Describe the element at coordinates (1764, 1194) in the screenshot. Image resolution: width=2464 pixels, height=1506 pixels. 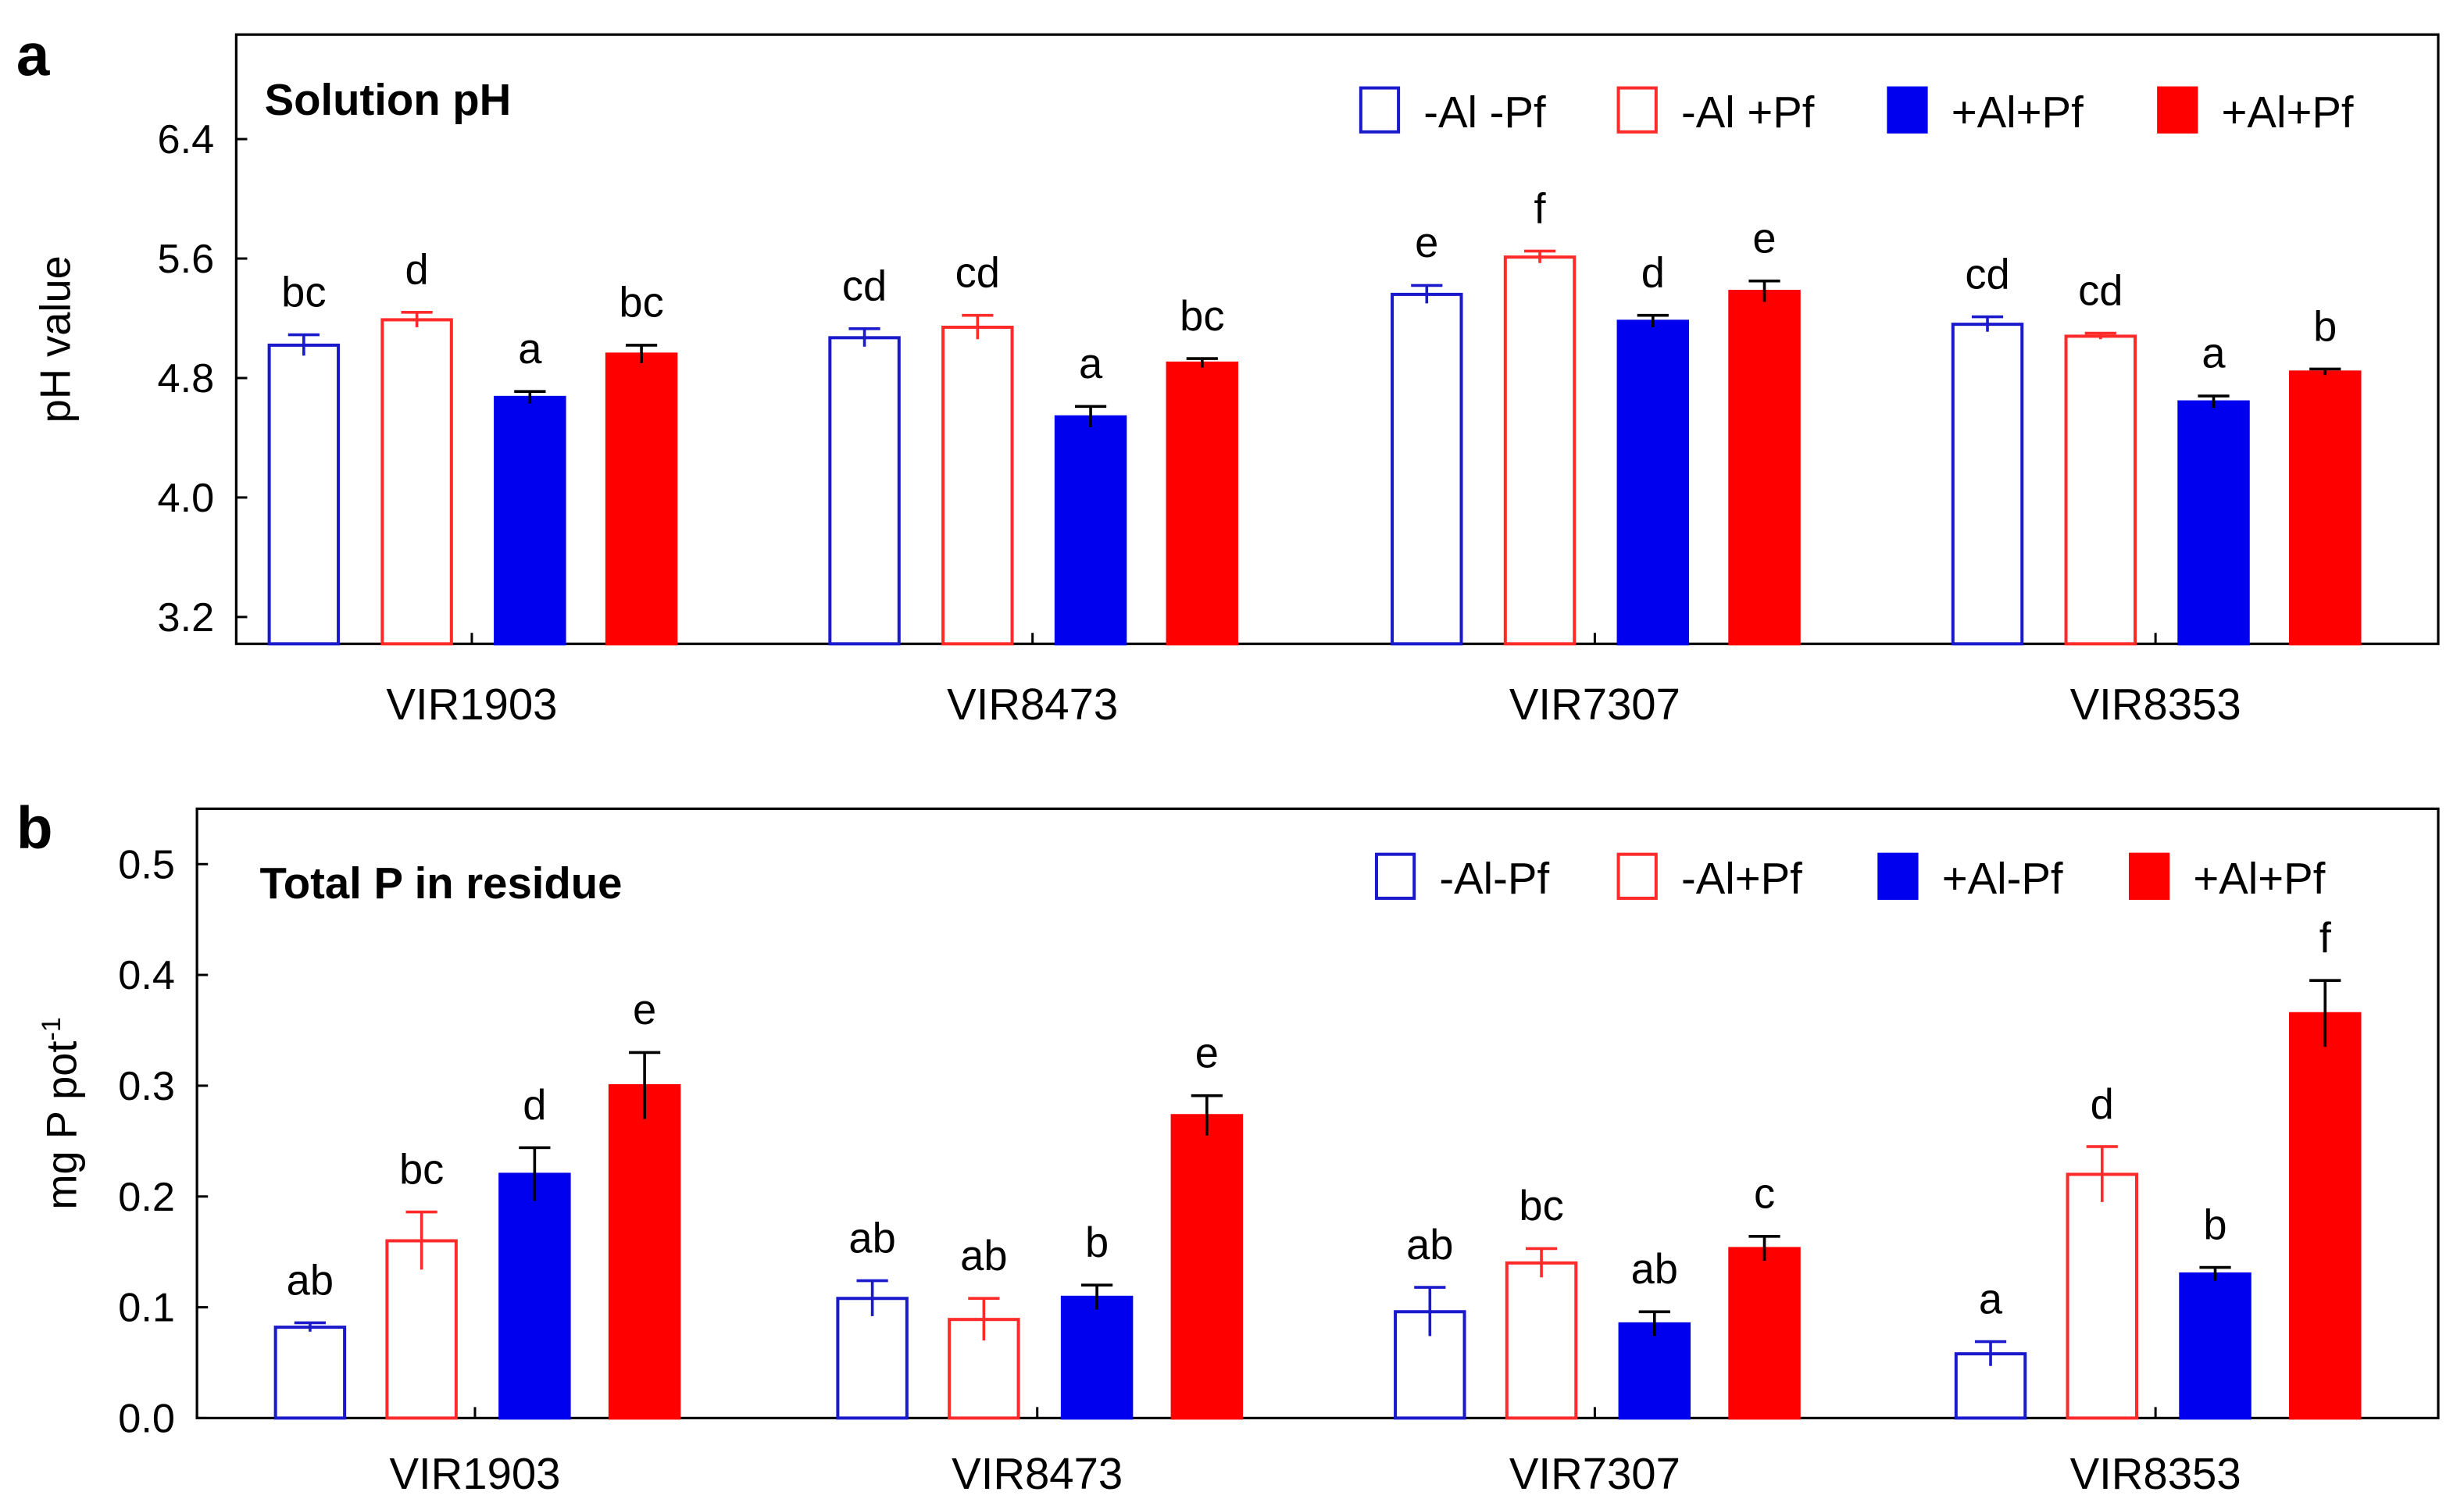
I see `significance-letter: c` at that location.